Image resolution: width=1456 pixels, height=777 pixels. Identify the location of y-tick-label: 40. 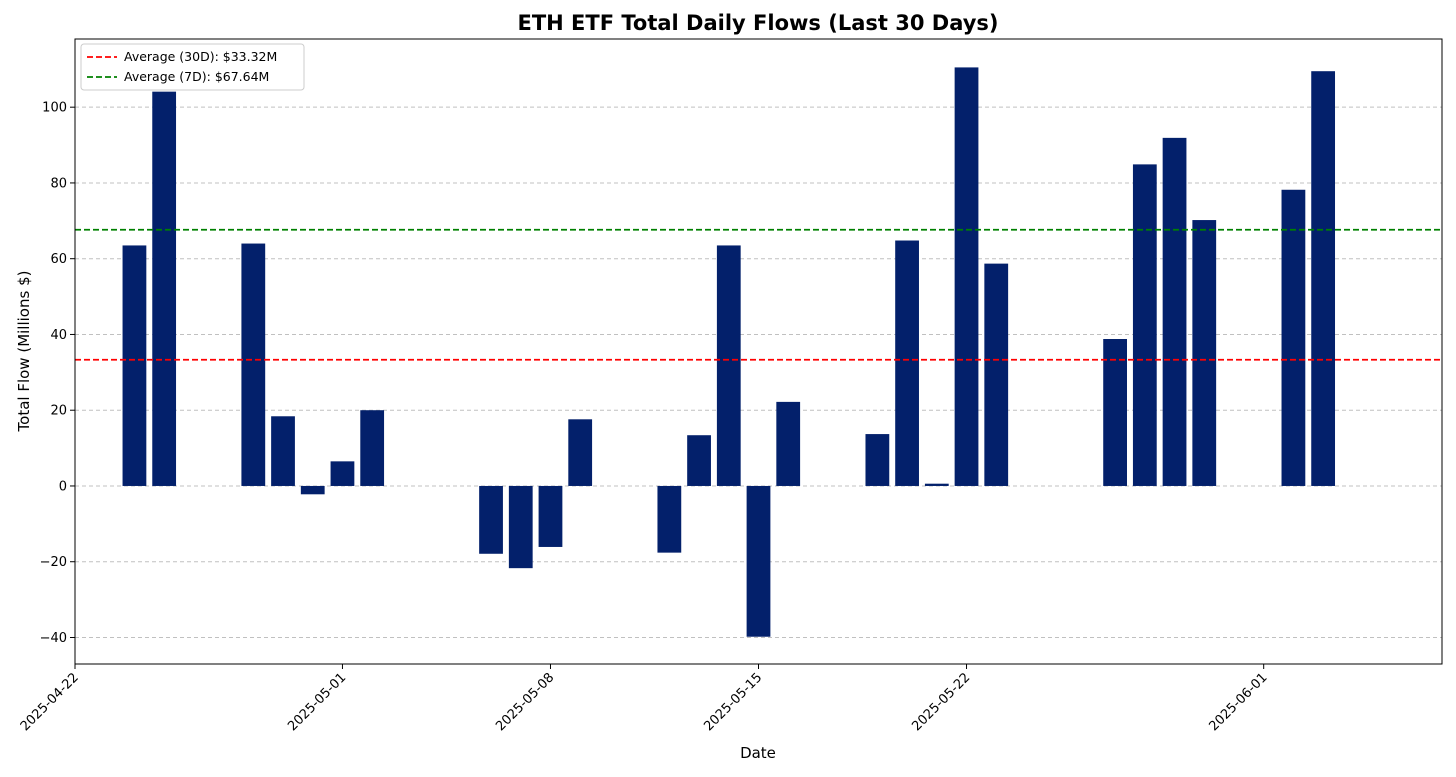
(58, 335).